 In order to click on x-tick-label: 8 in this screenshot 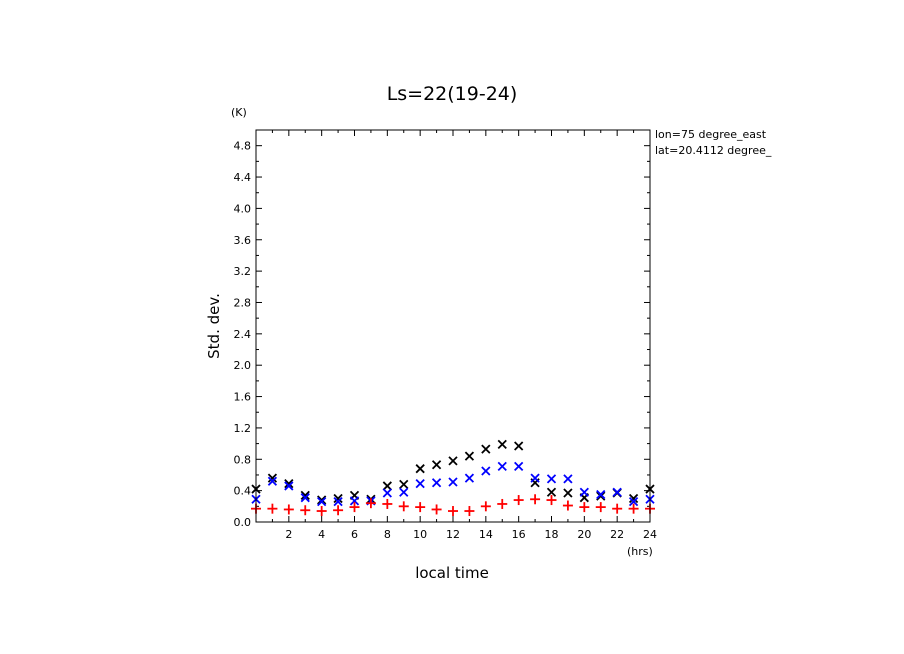, I will do `click(387, 534)`.